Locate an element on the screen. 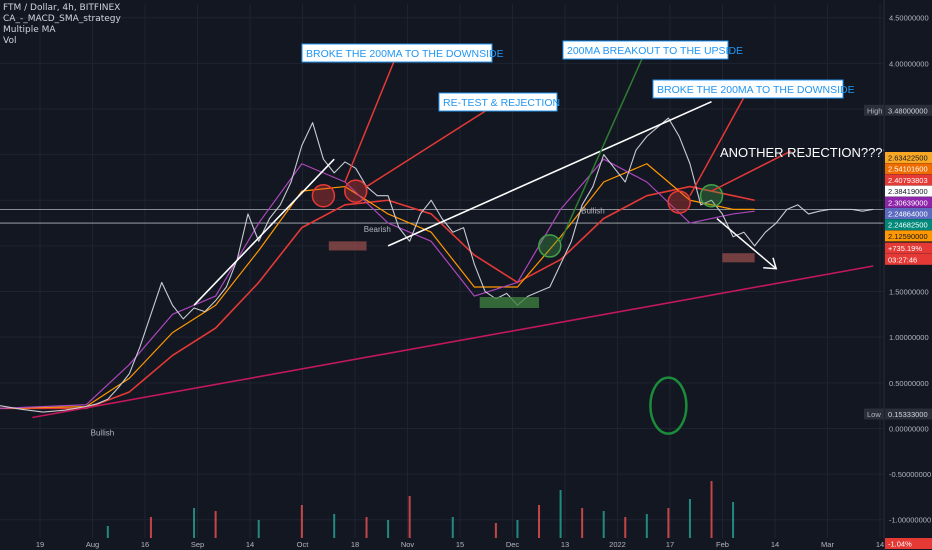 This screenshot has width=932, height=550. trendline-rising is located at coordinates (264, 232).